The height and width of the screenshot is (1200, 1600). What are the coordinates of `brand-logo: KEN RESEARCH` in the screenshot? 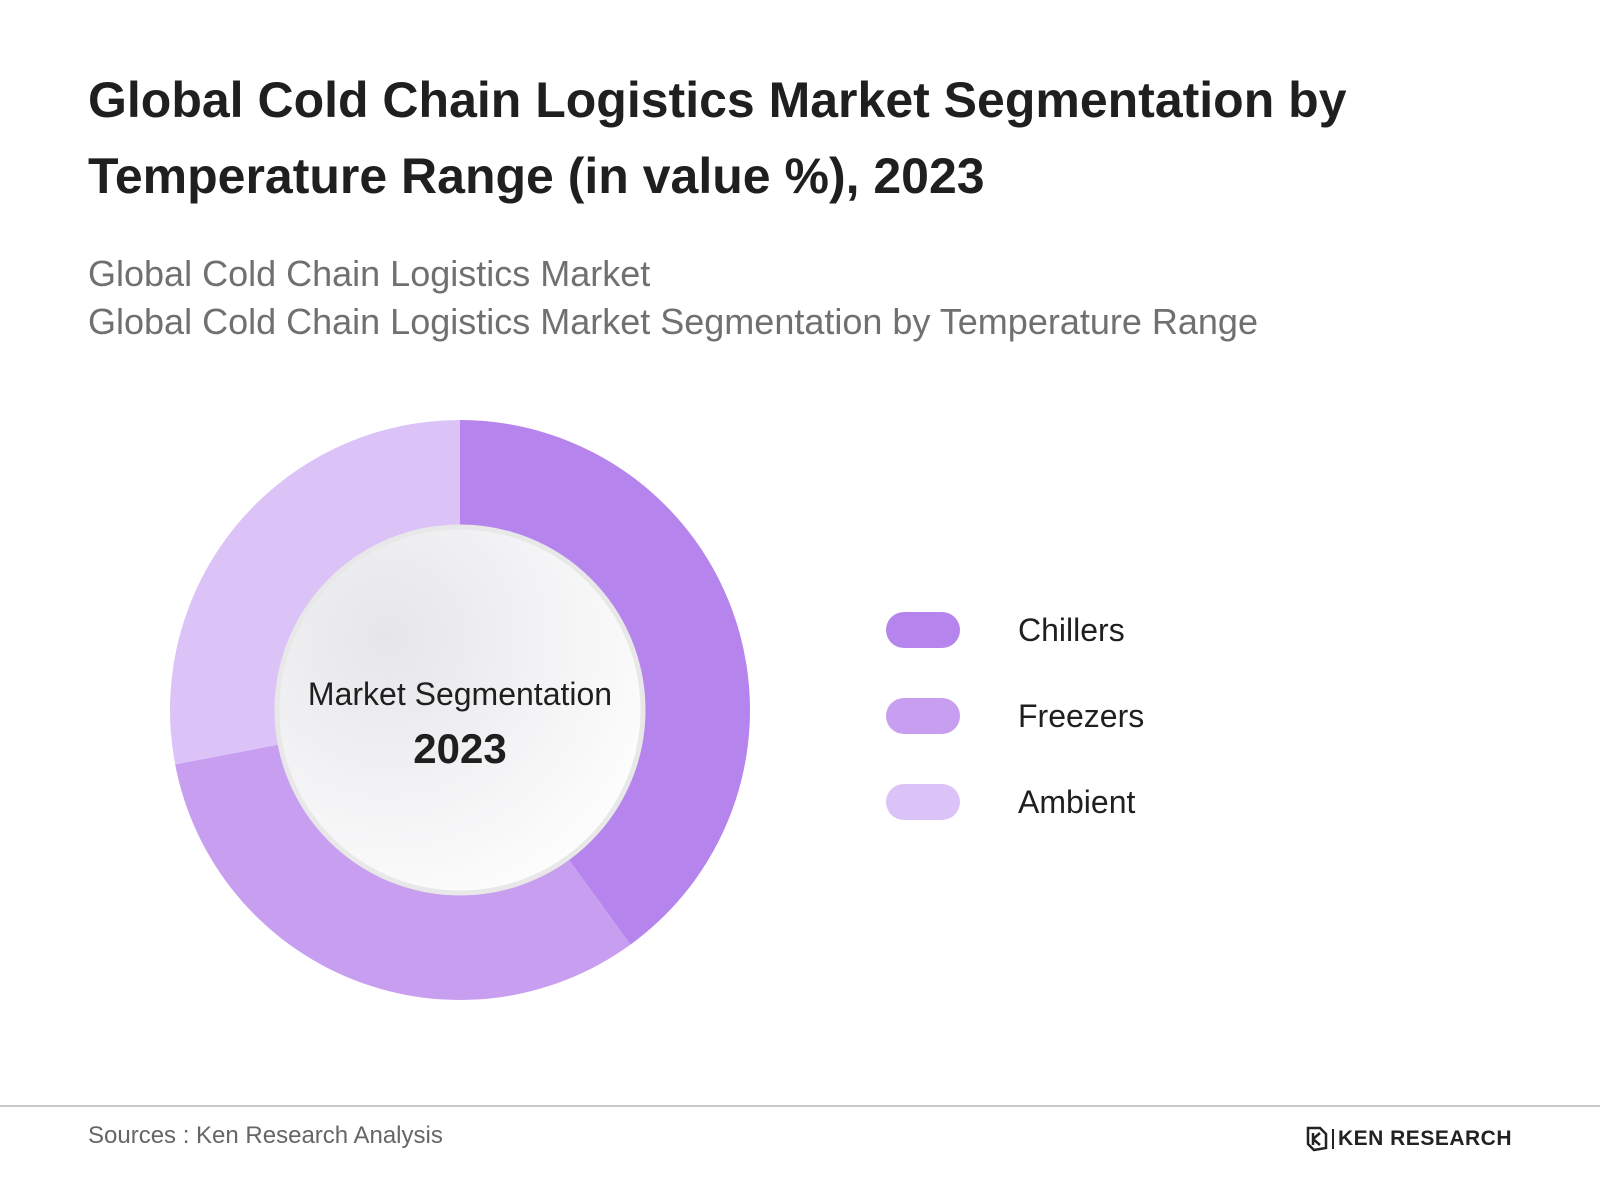 It's located at (1409, 1139).